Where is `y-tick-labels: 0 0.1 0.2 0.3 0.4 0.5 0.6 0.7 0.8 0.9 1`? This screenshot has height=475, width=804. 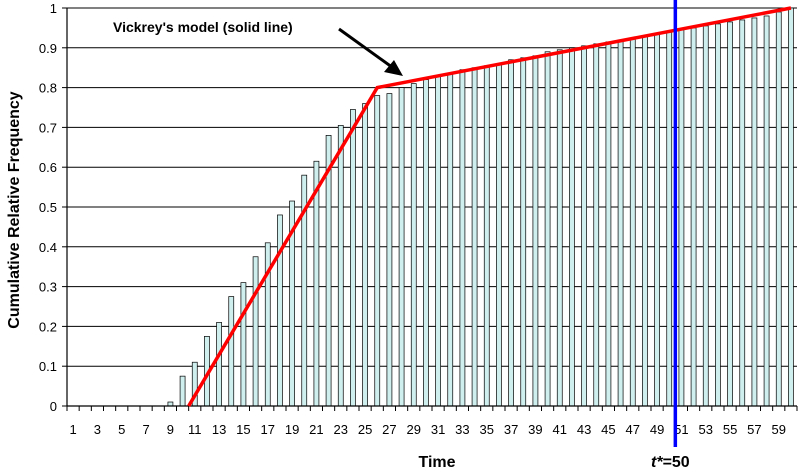 y-tick-labels: 0 0.1 0.2 0.3 0.4 0.5 0.6 0.7 0.8 0.9 1 is located at coordinates (48, 207).